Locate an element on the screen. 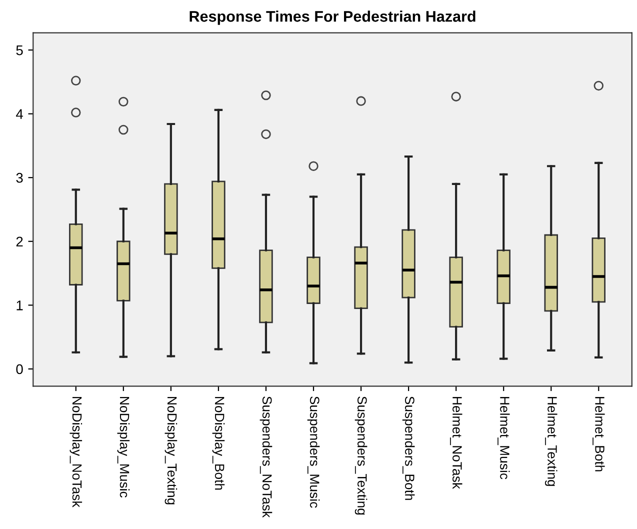 Image resolution: width=637 pixels, height=529 pixels. x-tick-label: Helmet_Texting is located at coordinates (551, 441).